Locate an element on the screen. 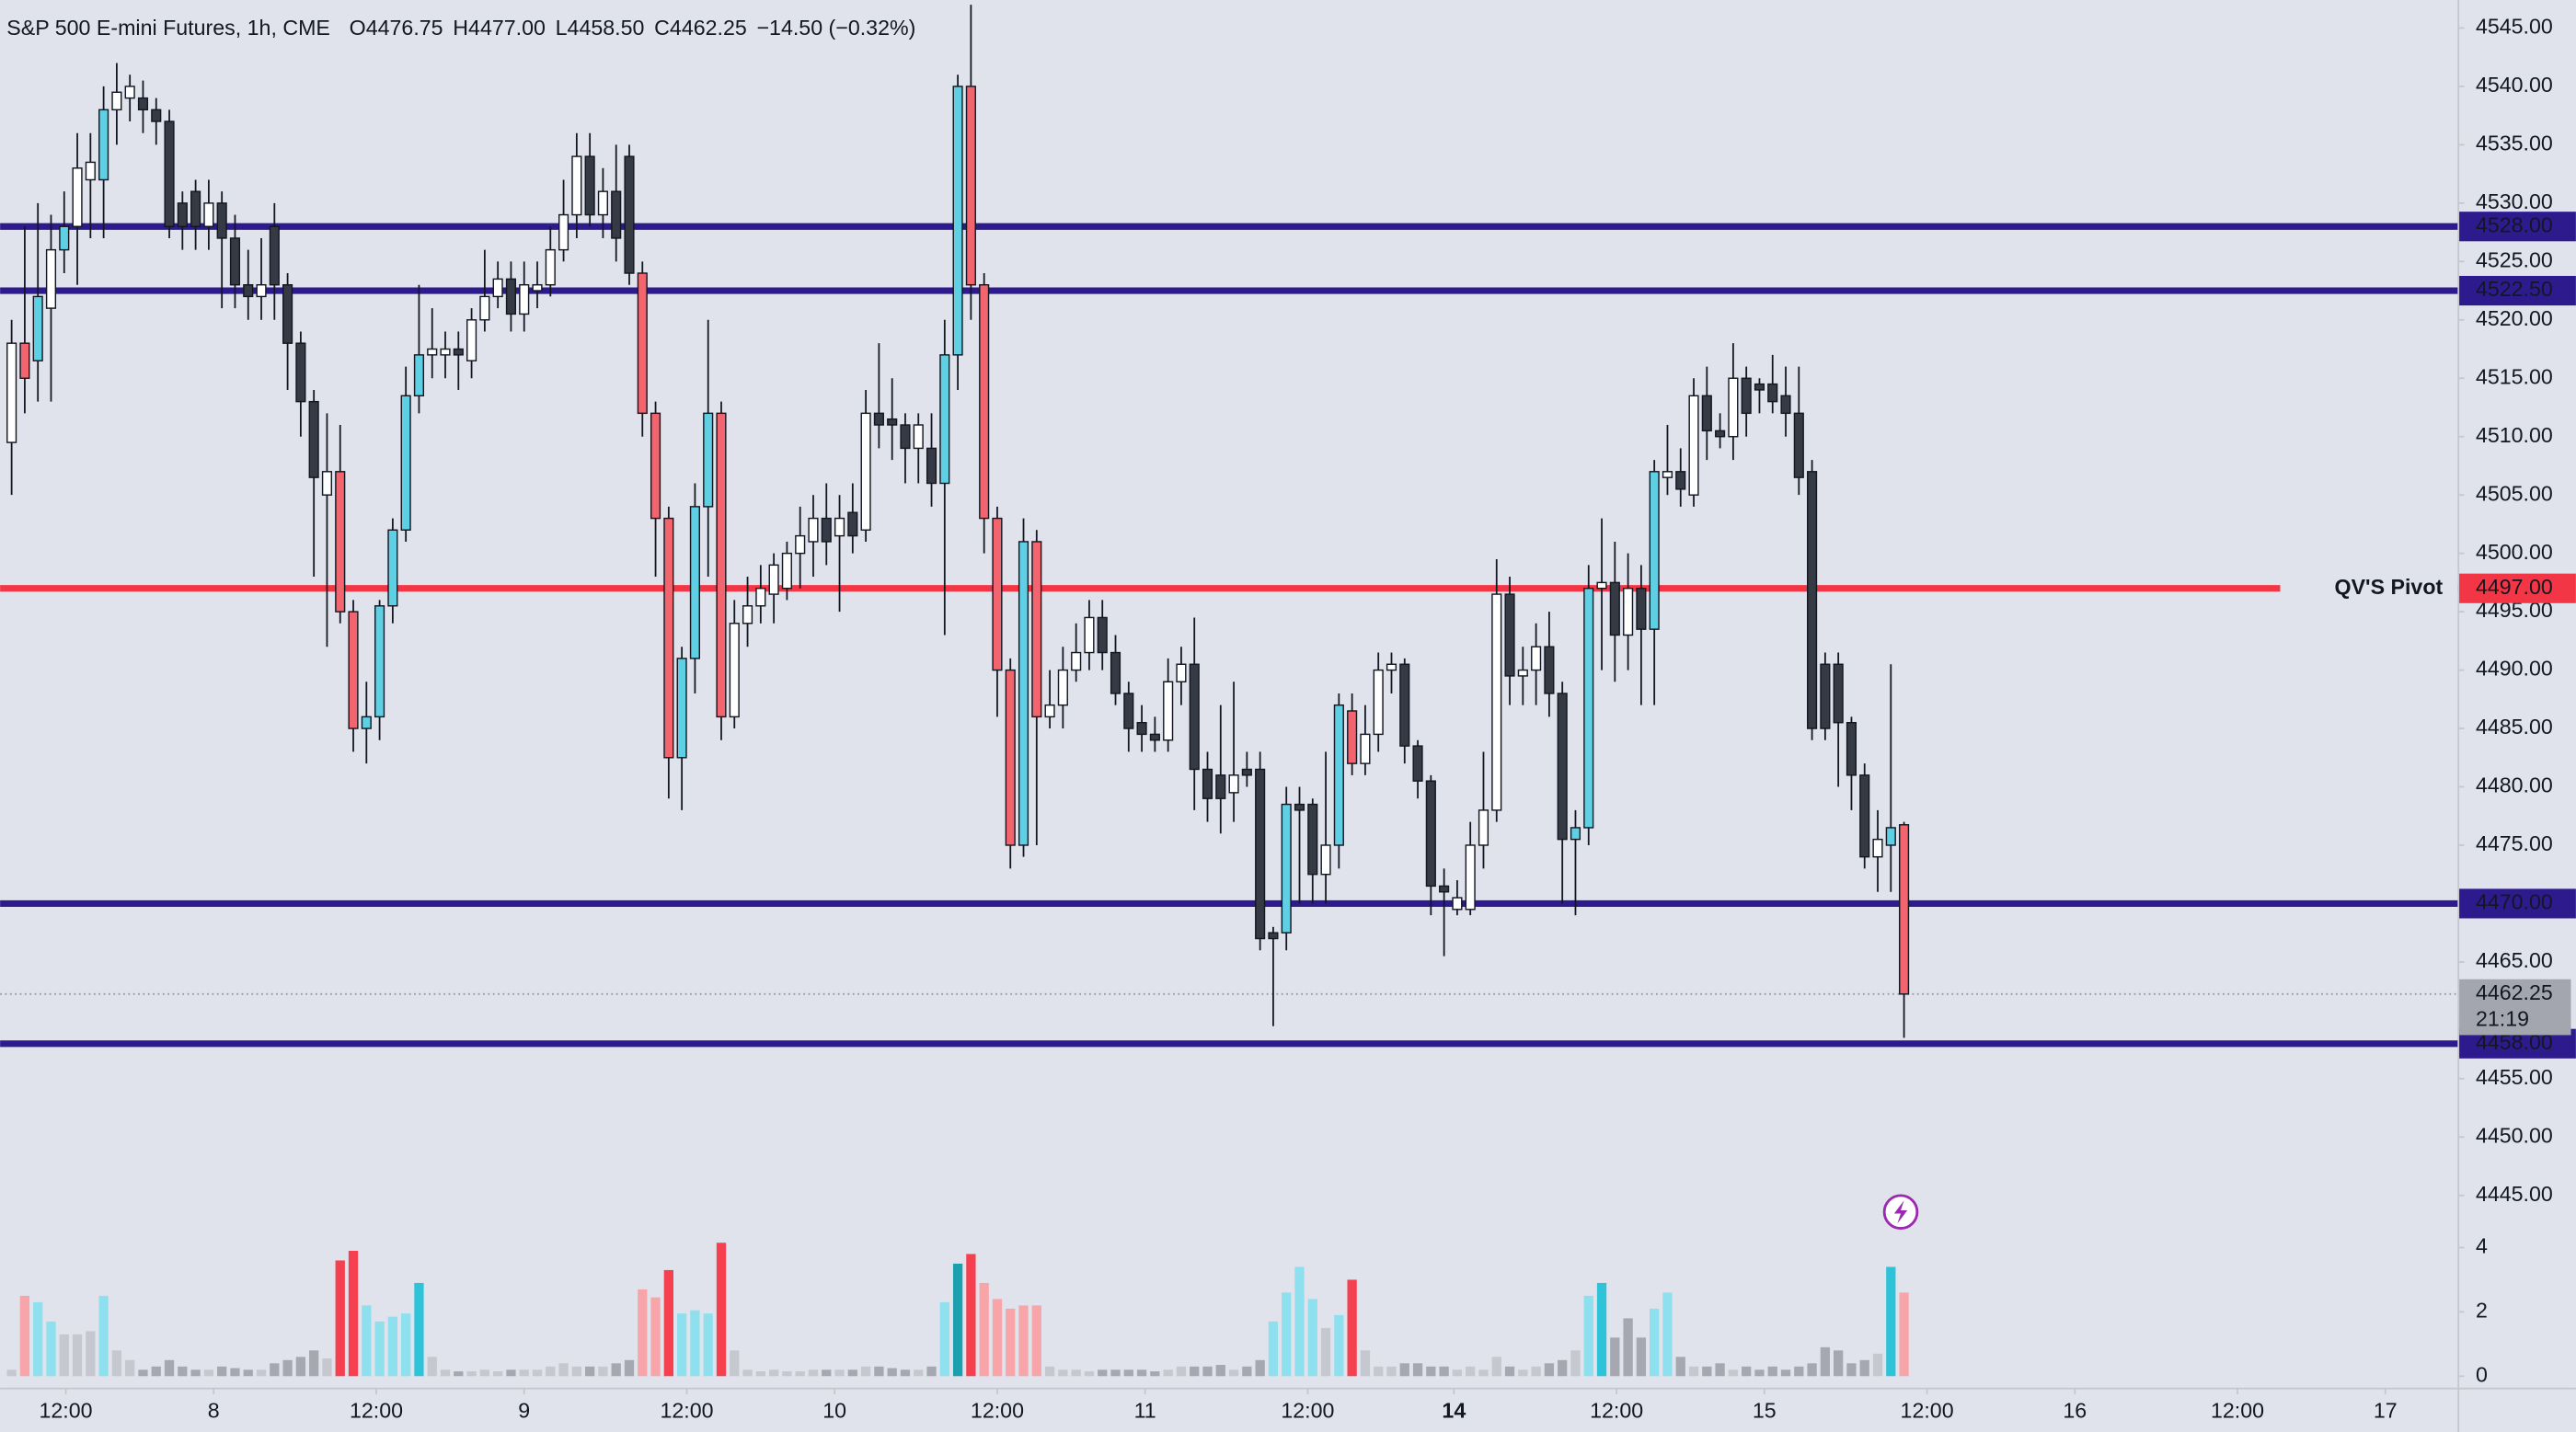  y-tick-label: 4490.00 is located at coordinates (2514, 669).